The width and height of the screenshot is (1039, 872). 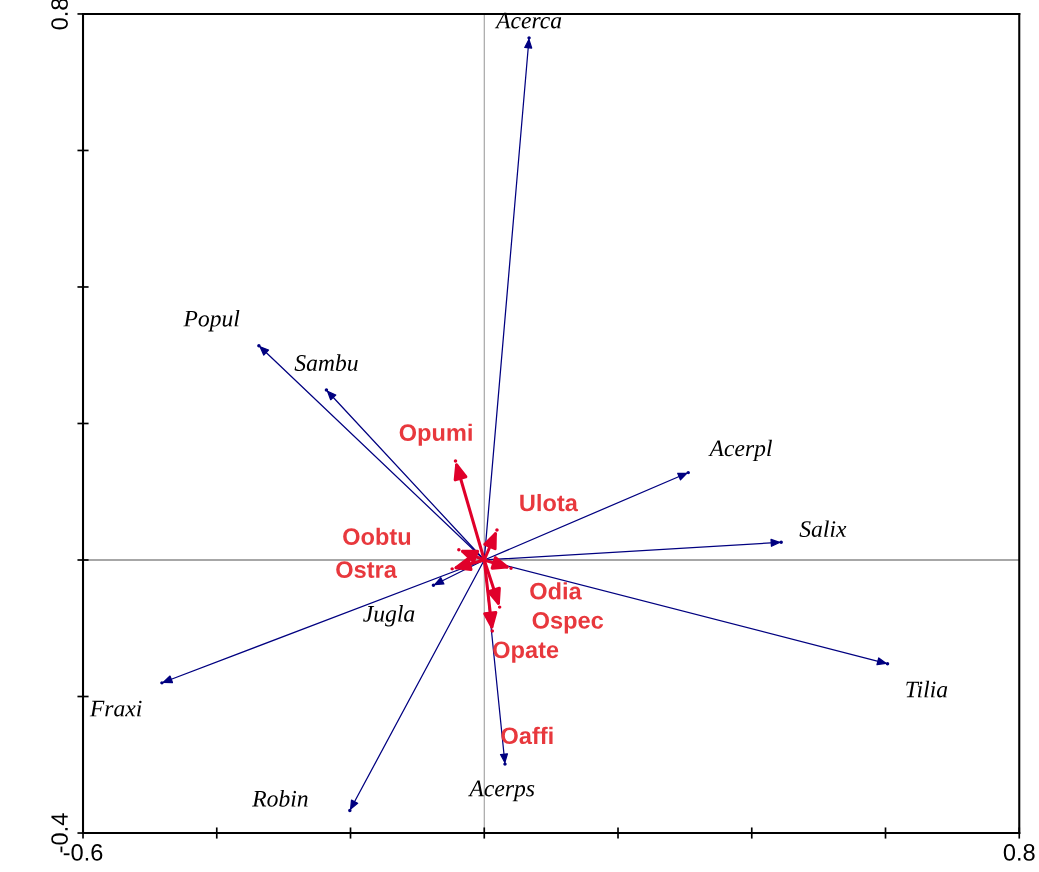 What do you see at coordinates (556, 591) in the screenshot?
I see `annotation: Odia` at bounding box center [556, 591].